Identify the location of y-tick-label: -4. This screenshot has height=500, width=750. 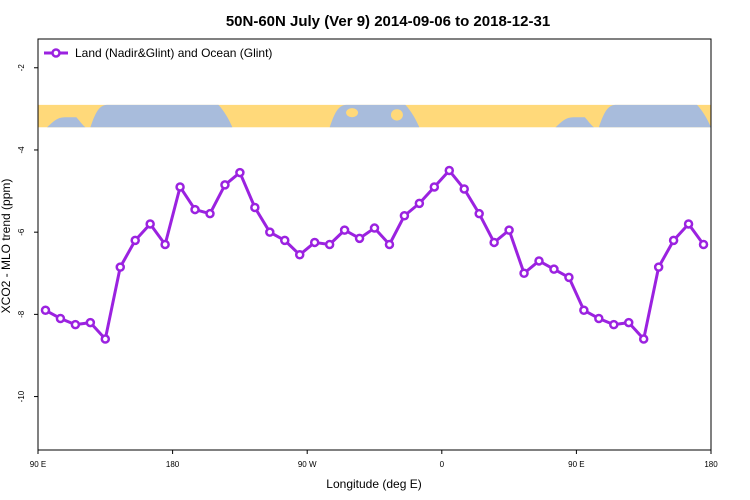
(21, 150).